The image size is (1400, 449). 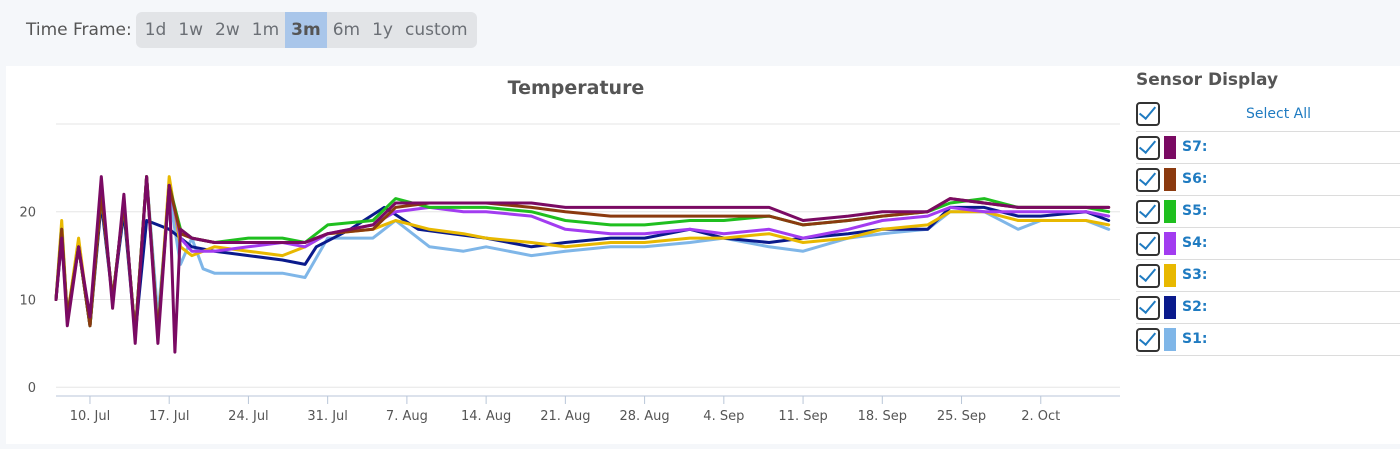 I want to click on sensor-row-s5: S5:, so click(x=1268, y=212).